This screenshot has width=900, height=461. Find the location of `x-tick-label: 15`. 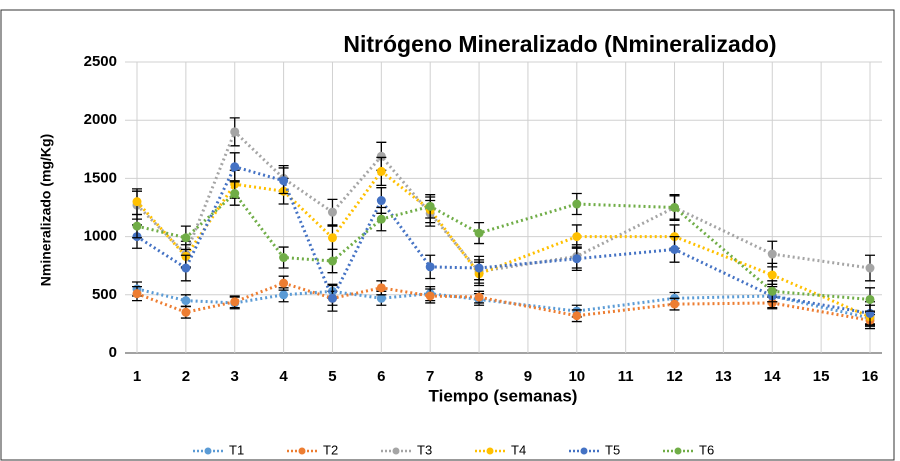

x-tick-label: 15 is located at coordinates (821, 376).